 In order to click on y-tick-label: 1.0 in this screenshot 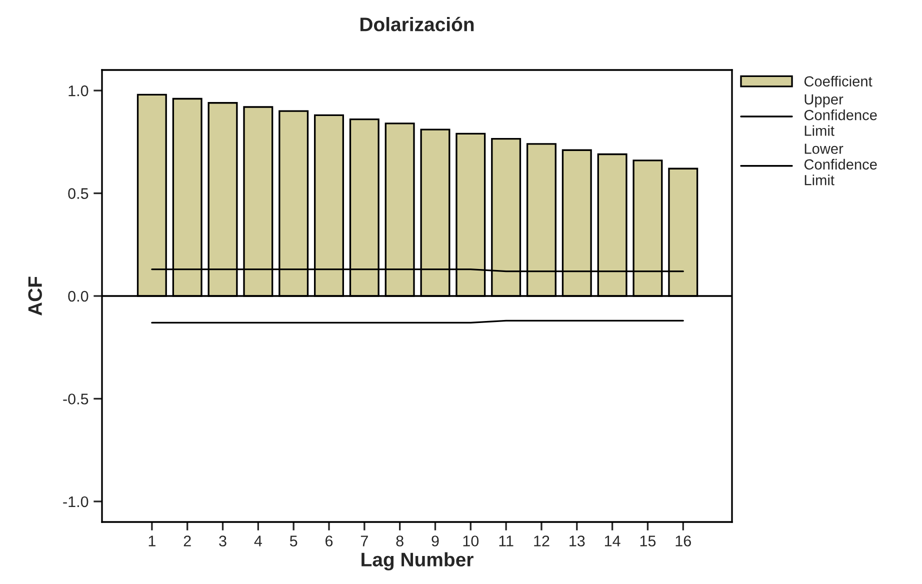, I will do `click(78, 90)`.